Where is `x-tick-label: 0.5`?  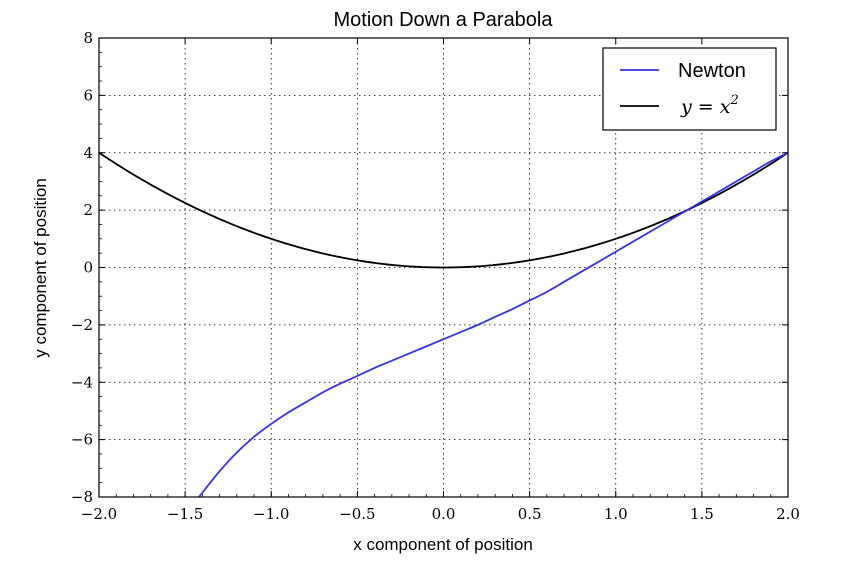
x-tick-label: 0.5 is located at coordinates (530, 514).